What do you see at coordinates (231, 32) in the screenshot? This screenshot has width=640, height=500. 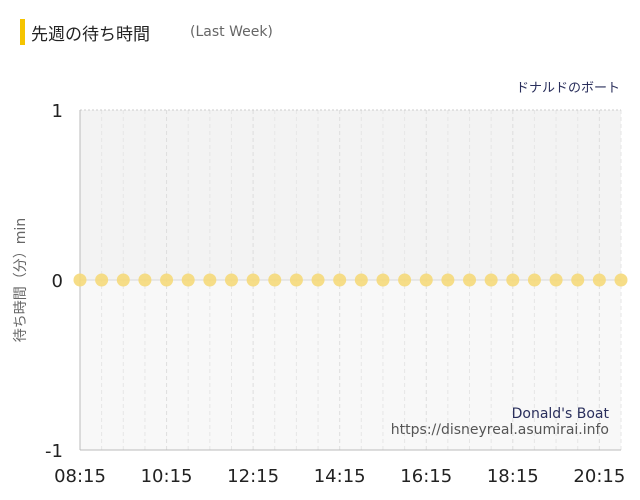 I see `section-subtitle: (Last Week)` at bounding box center [231, 32].